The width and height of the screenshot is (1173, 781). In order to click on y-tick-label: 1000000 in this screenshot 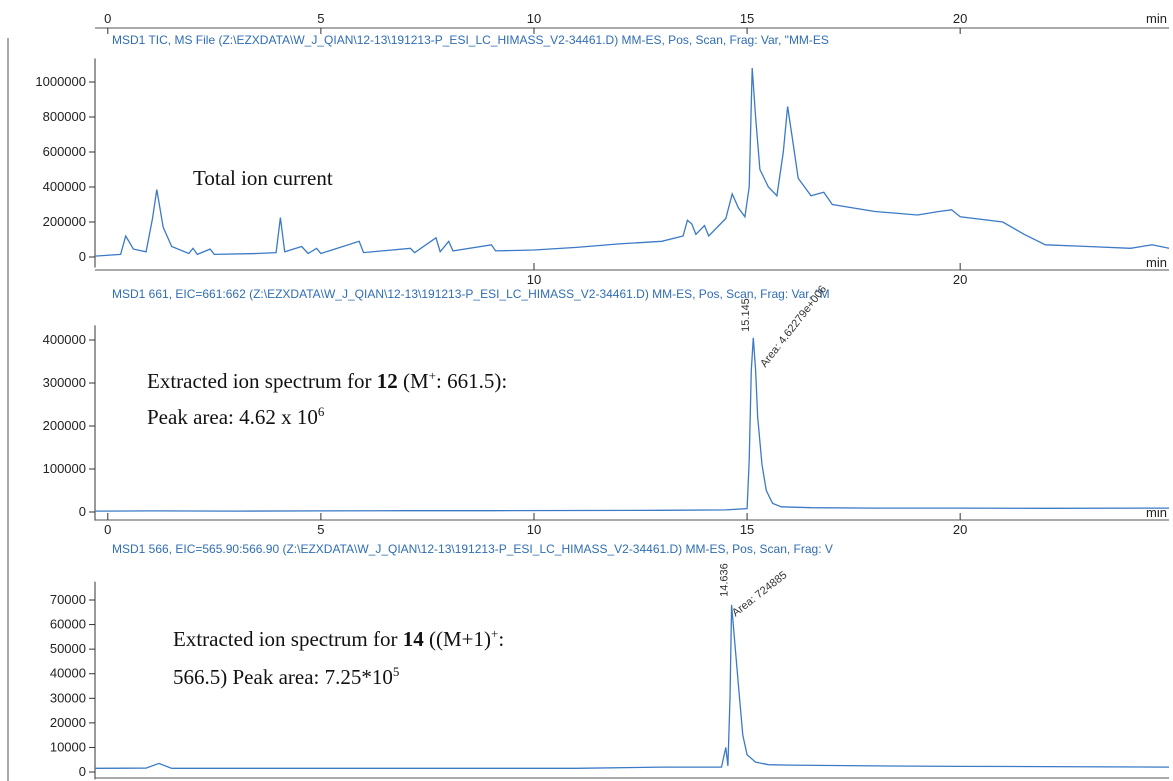, I will do `click(60, 81)`.